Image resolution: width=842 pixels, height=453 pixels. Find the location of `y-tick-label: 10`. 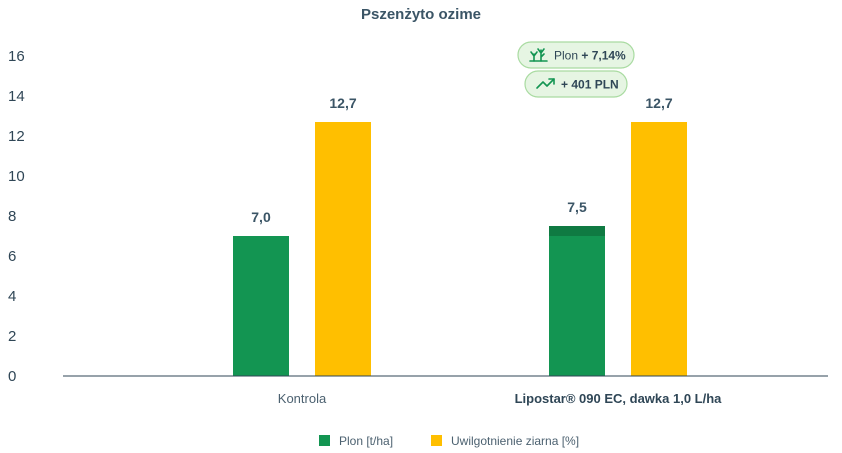

y-tick-label: 10 is located at coordinates (16, 176).